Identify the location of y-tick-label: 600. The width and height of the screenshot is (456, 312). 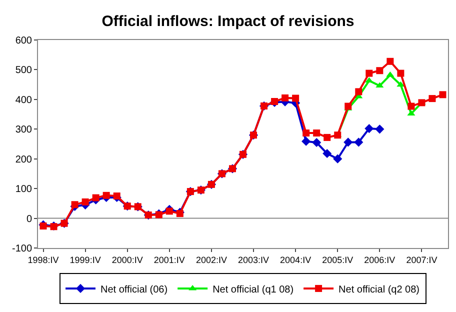
(23, 41).